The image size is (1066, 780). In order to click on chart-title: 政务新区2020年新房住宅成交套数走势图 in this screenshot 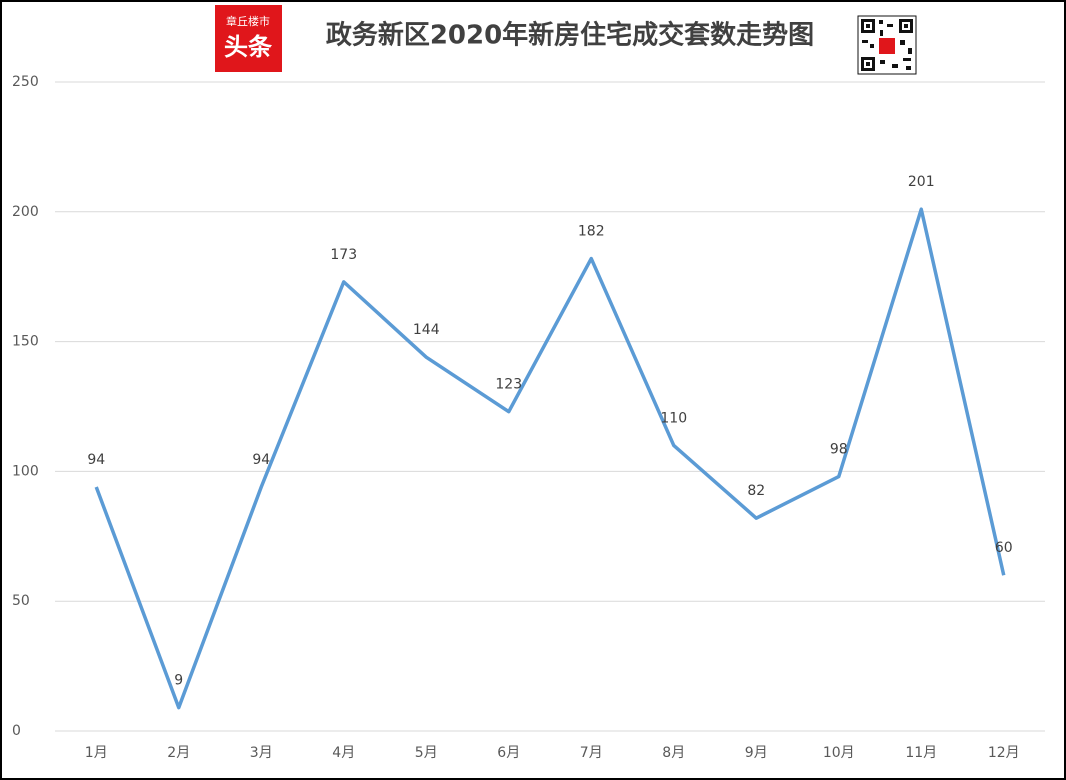, I will do `click(570, 35)`.